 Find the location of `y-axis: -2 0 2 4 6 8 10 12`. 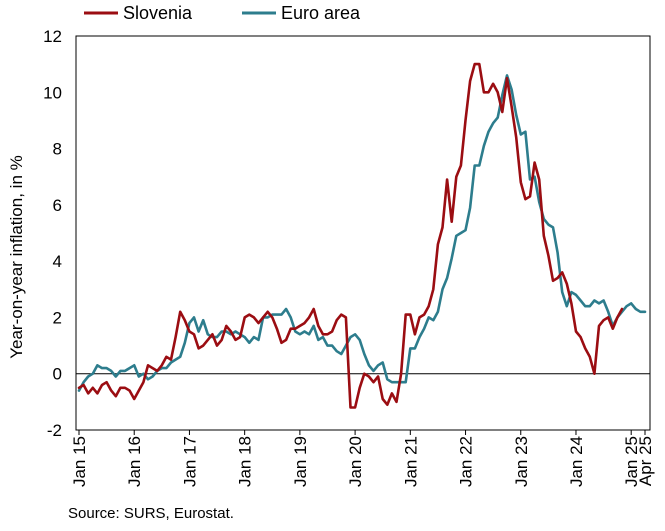

y-axis: -2 0 2 4 6 8 10 12 is located at coordinates (52, 233).